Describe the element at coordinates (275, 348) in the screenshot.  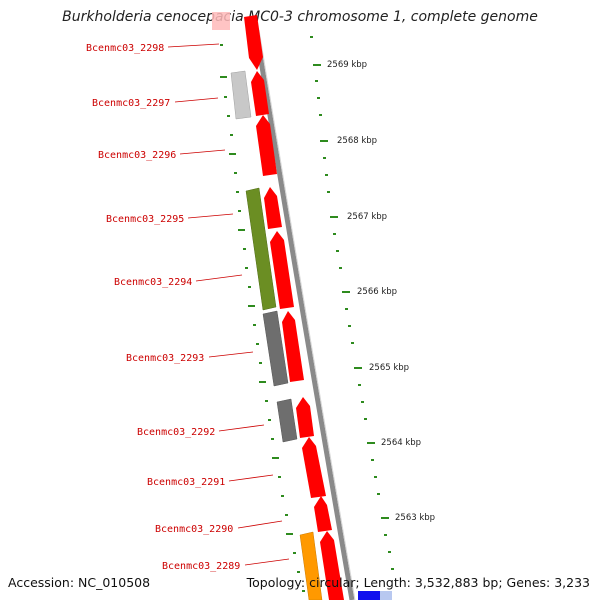
I see `gene-2293-minus-feature` at that location.